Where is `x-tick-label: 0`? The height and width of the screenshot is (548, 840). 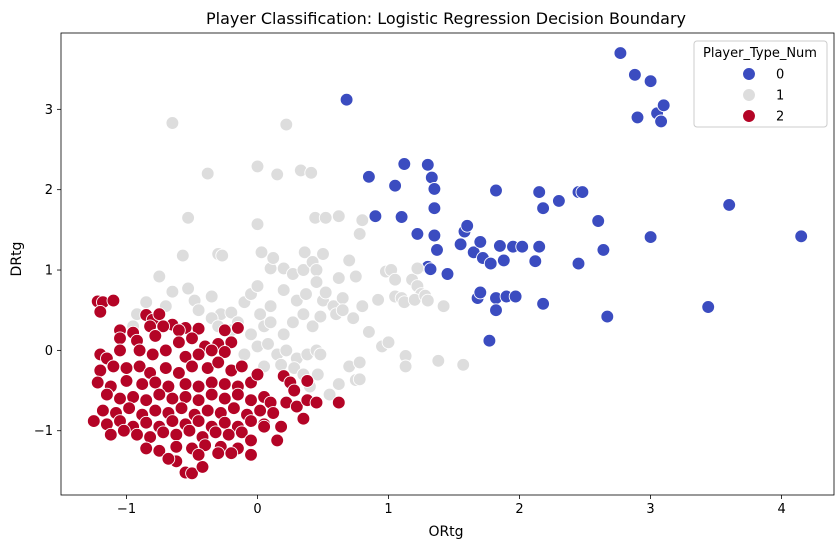 x-tick-label: 0 is located at coordinates (257, 509).